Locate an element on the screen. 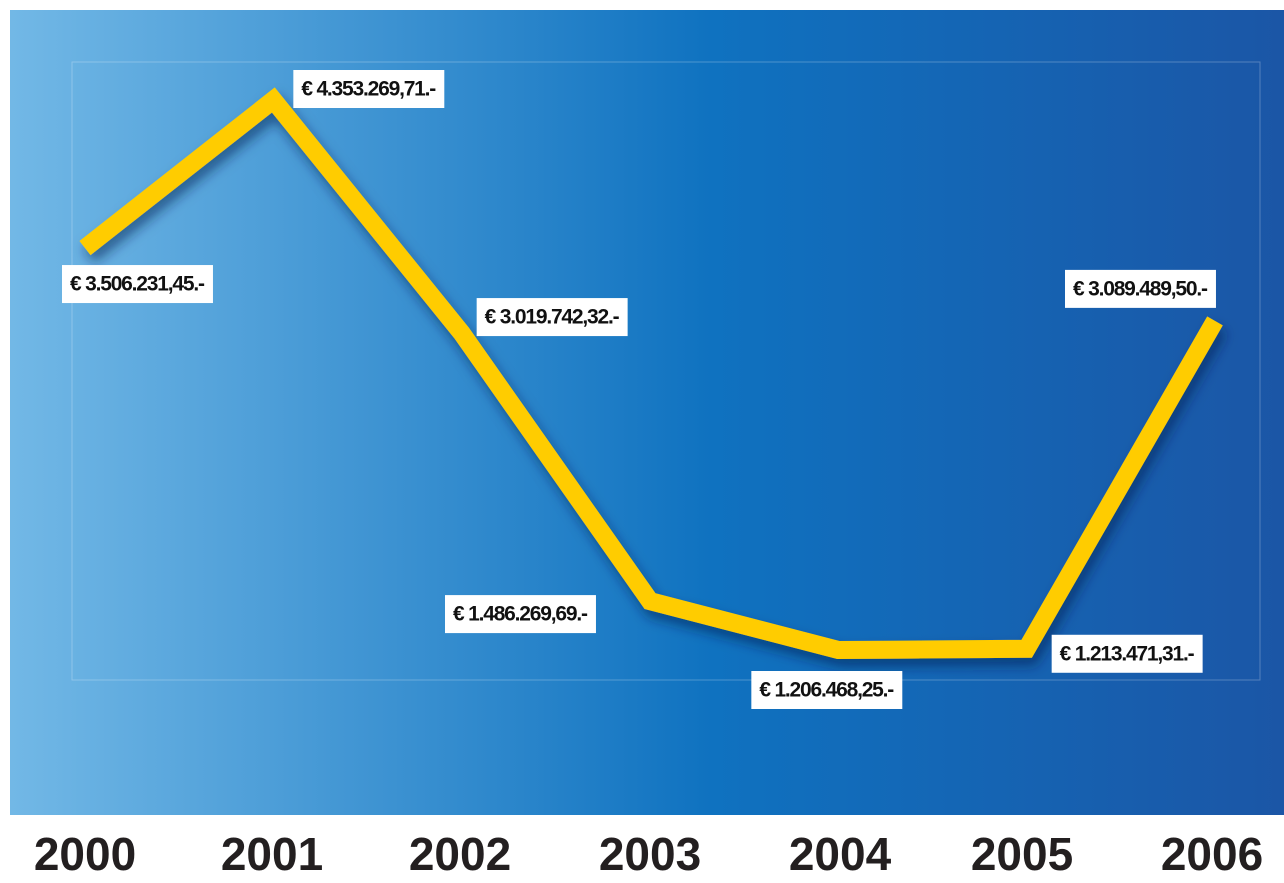 The width and height of the screenshot is (1284, 883). x-tick-label: 2003 is located at coordinates (650, 854).